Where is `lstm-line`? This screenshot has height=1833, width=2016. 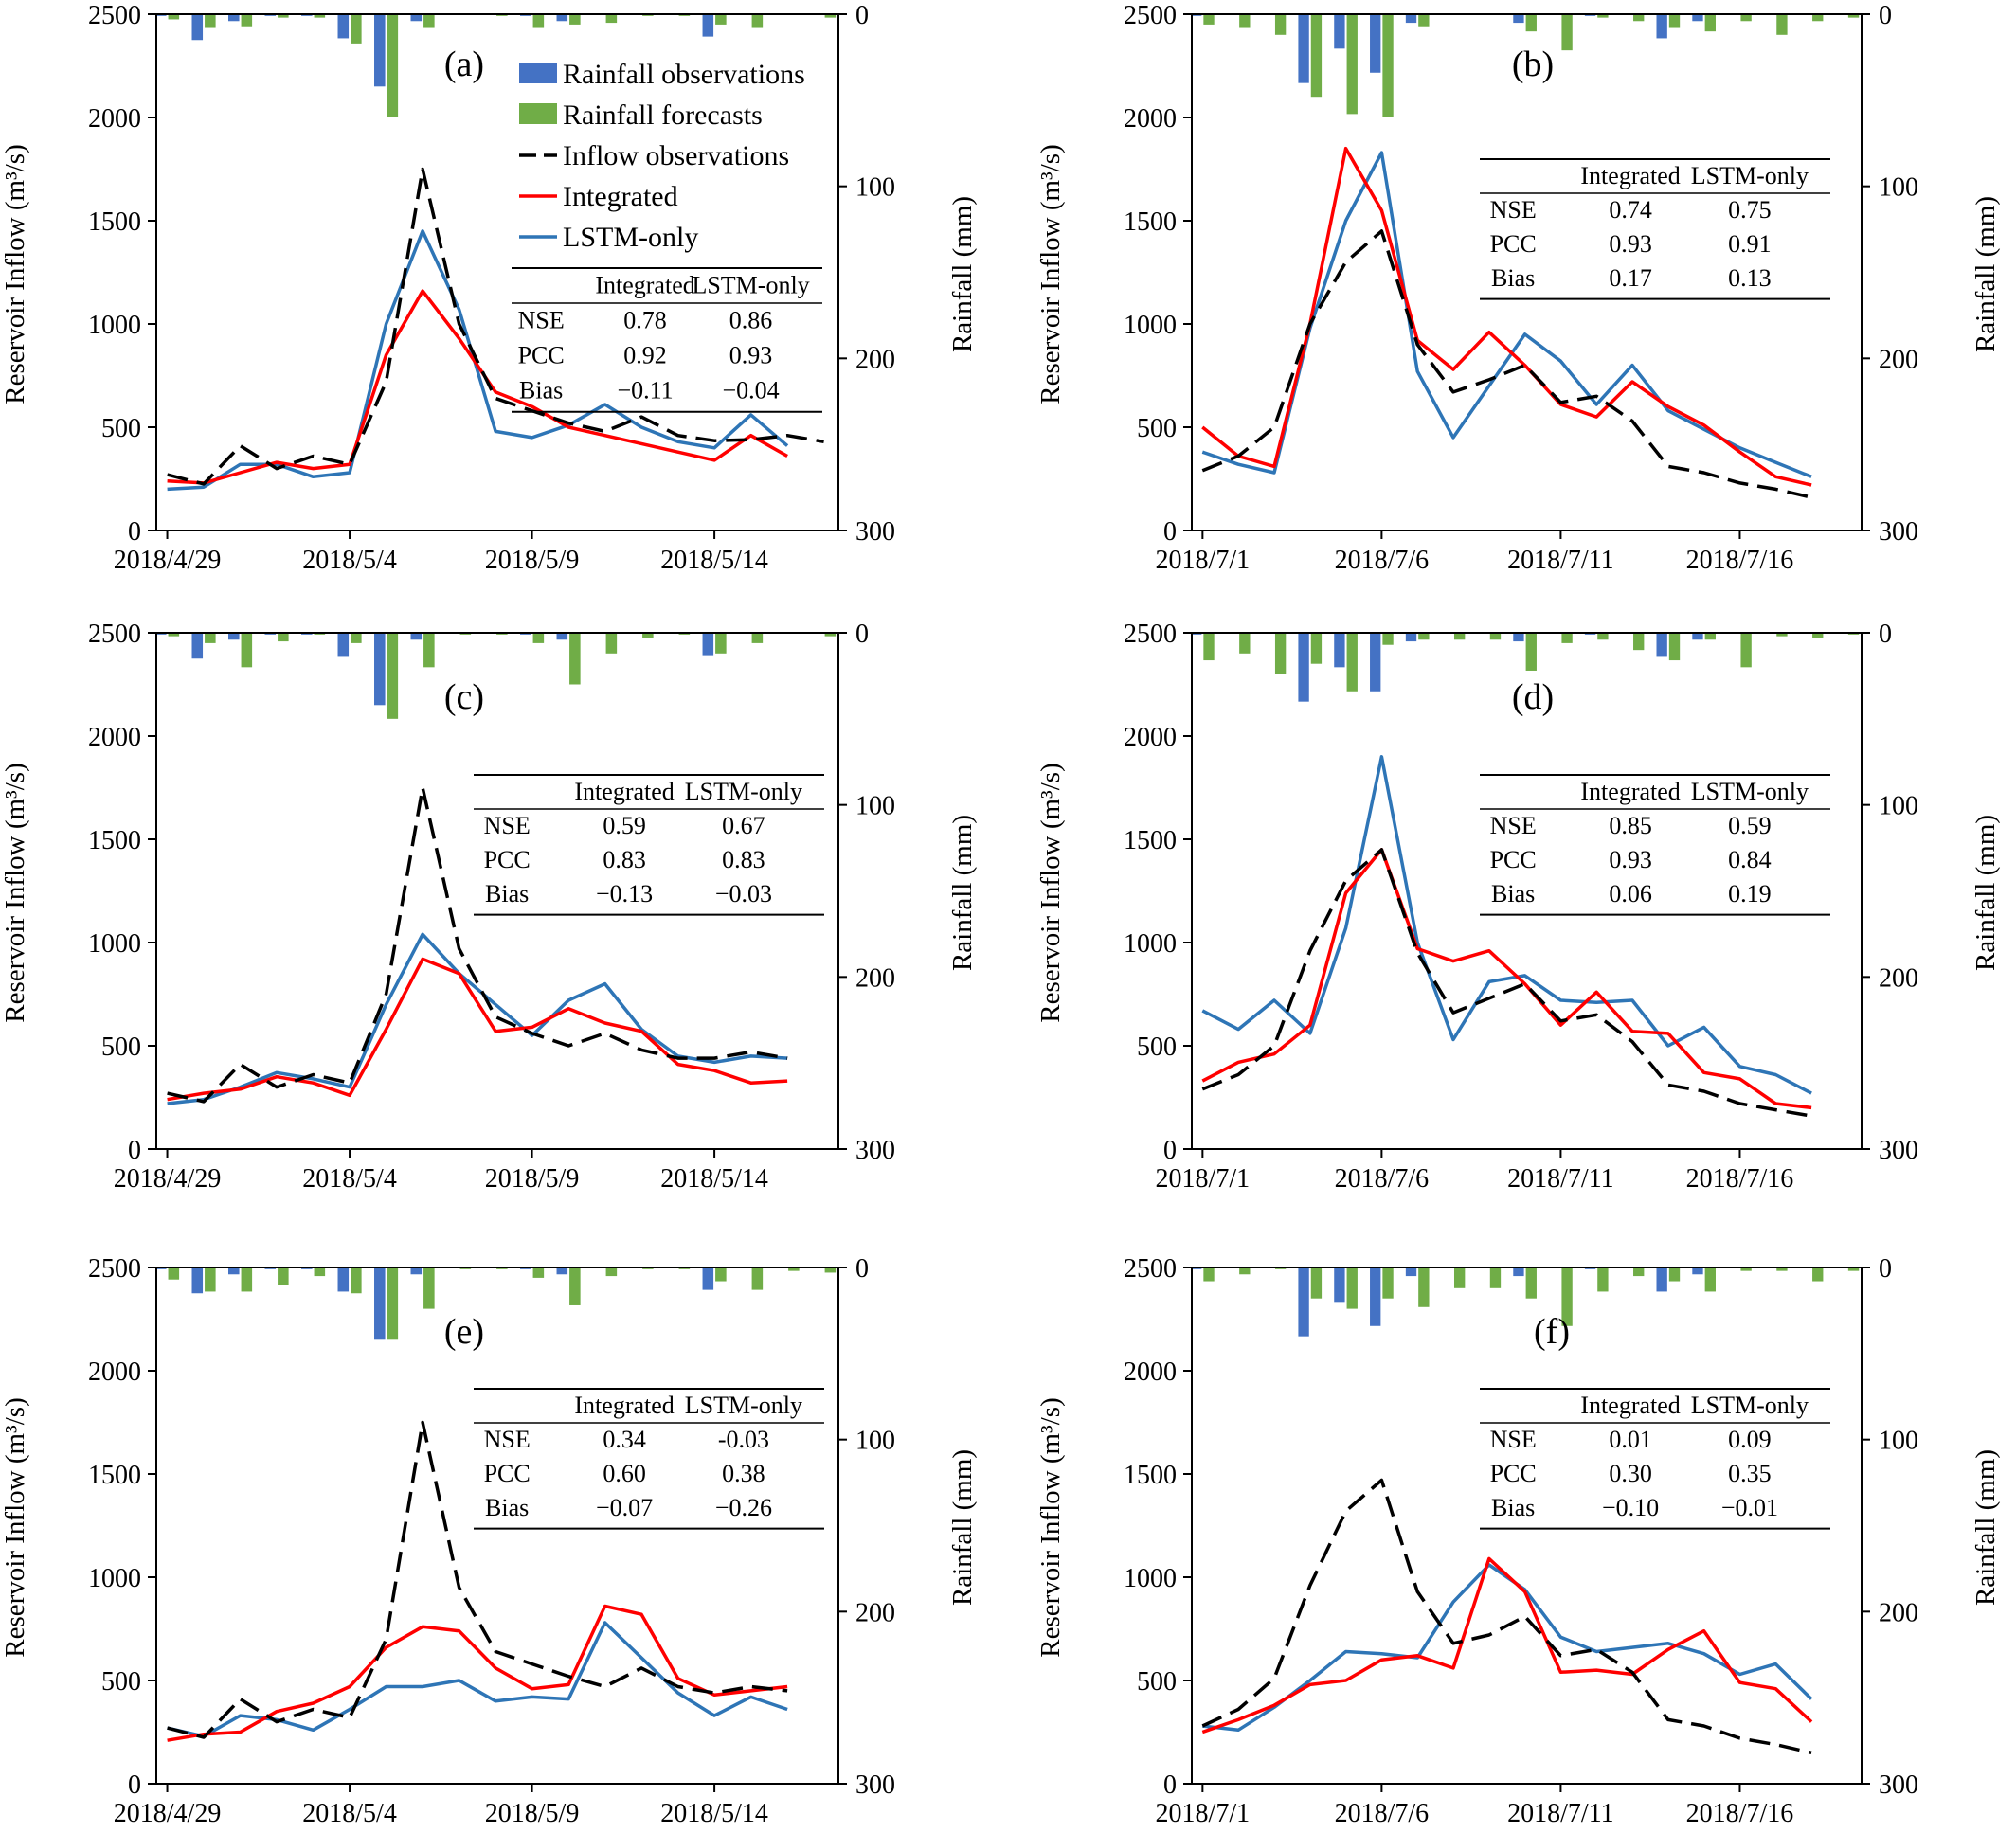 lstm-line is located at coordinates (477, 1018).